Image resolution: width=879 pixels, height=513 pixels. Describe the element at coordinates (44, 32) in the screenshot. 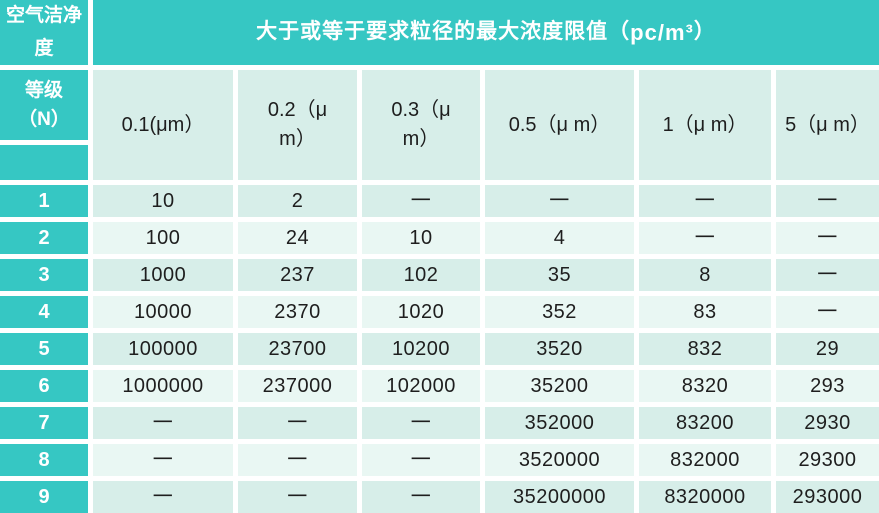

I see `corner-title: 空气洁净度` at that location.